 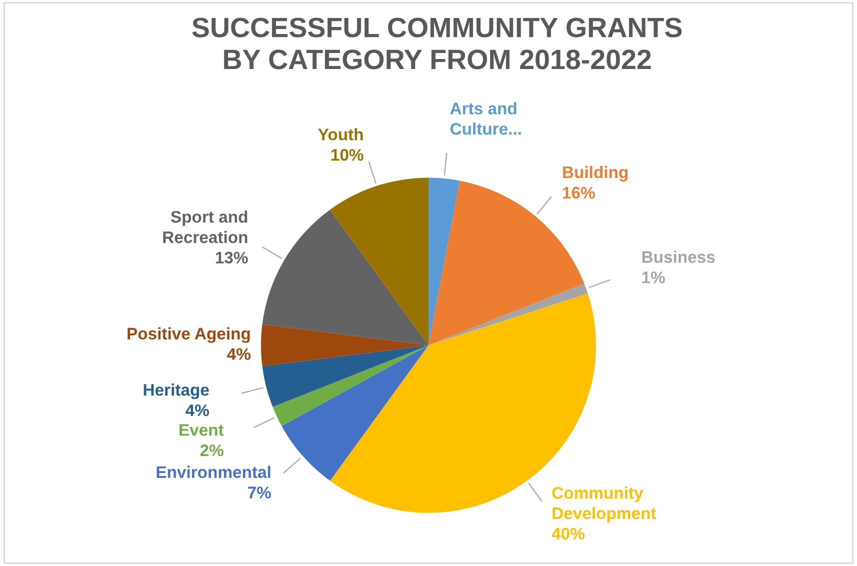 I want to click on slice-label: Environmental, so click(x=213, y=472).